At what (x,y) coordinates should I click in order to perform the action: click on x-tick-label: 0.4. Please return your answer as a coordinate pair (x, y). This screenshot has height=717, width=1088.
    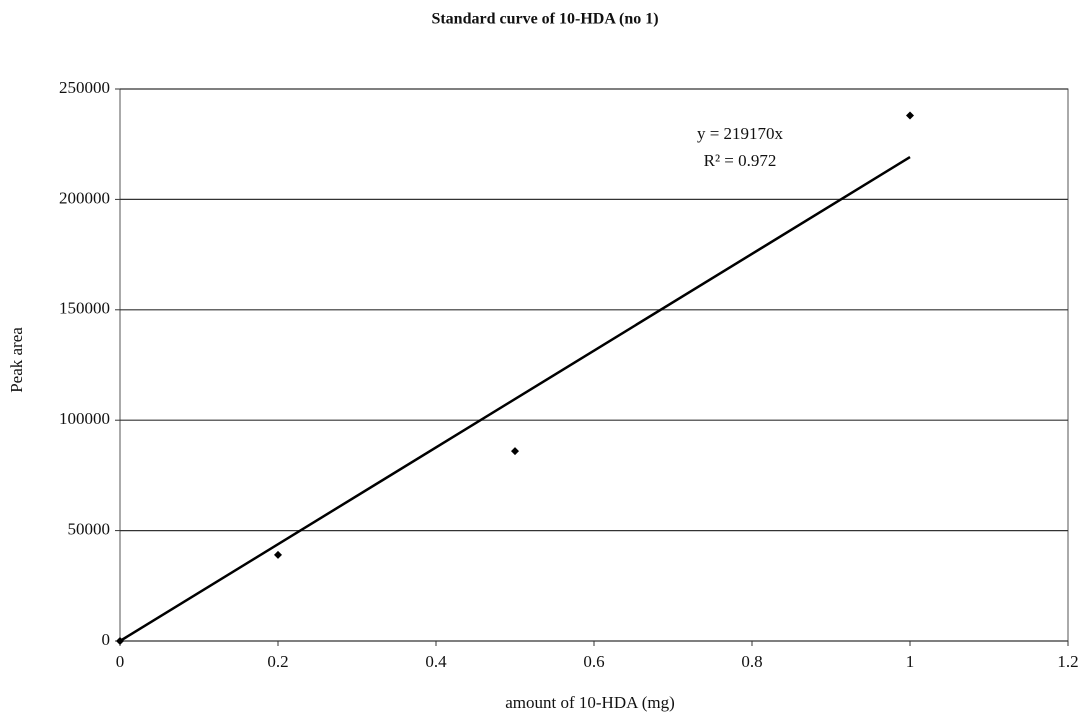
    Looking at the image, I should click on (436, 661).